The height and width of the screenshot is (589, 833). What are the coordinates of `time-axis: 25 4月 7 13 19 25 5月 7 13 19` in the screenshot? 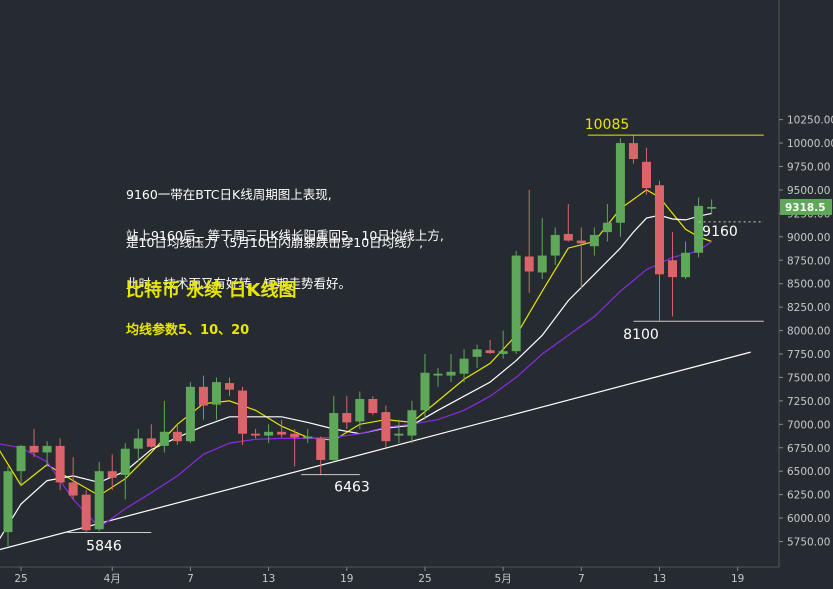 It's located at (389, 575).